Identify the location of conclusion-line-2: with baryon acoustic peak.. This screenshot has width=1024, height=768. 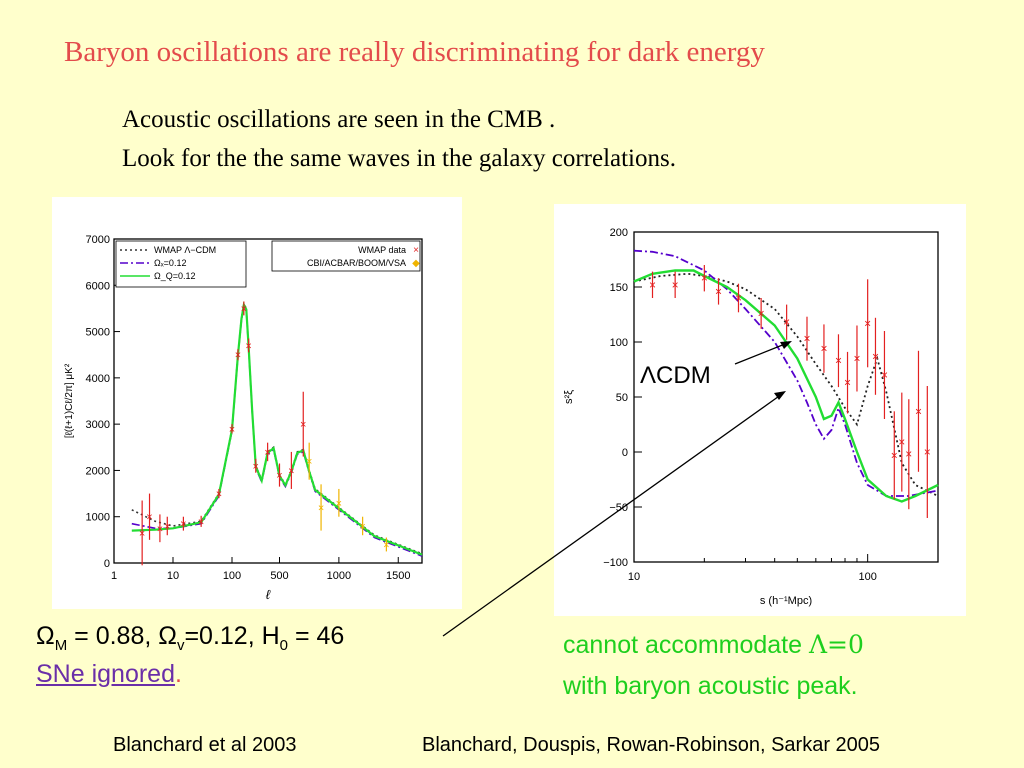
(710, 686).